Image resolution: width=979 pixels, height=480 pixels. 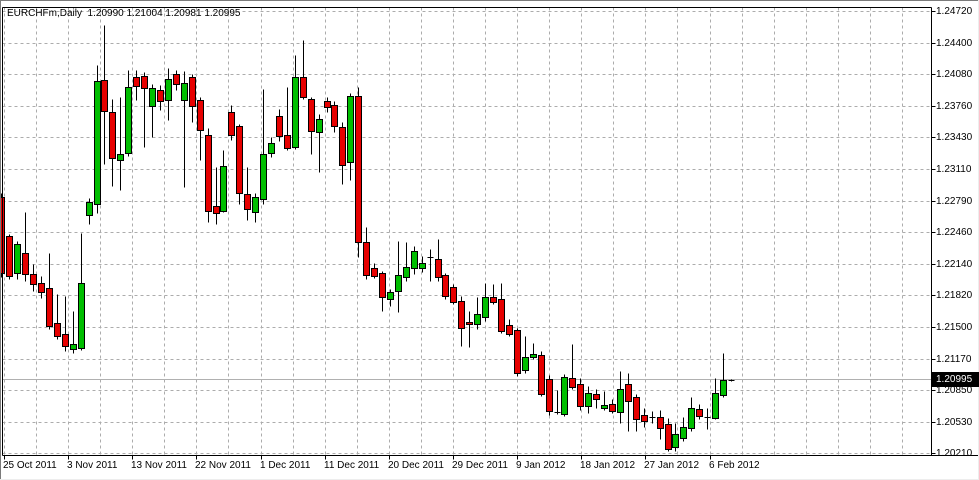 What do you see at coordinates (954, 232) in the screenshot?
I see `price-scale-label: 1.22460` at bounding box center [954, 232].